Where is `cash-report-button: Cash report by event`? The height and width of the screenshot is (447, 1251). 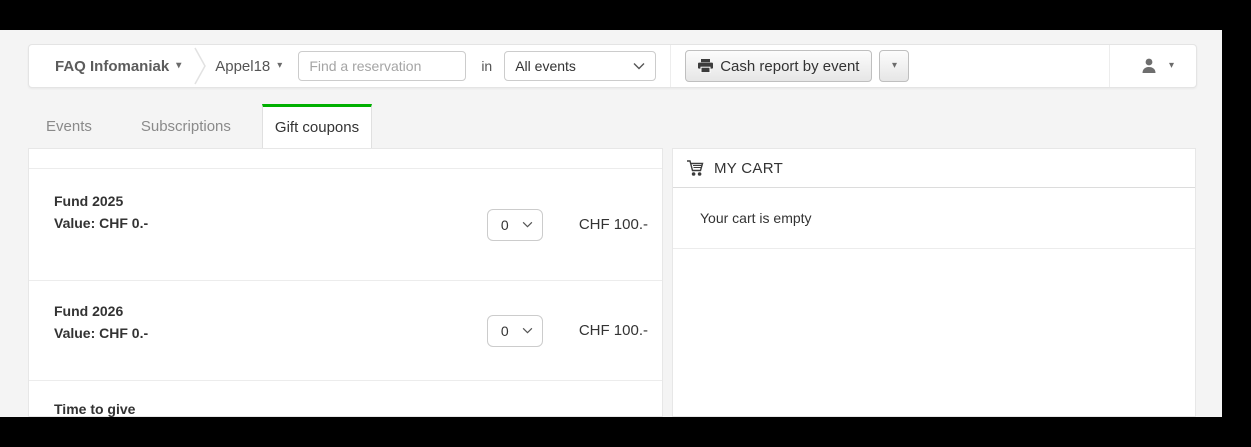 cash-report-button: Cash report by event is located at coordinates (779, 66).